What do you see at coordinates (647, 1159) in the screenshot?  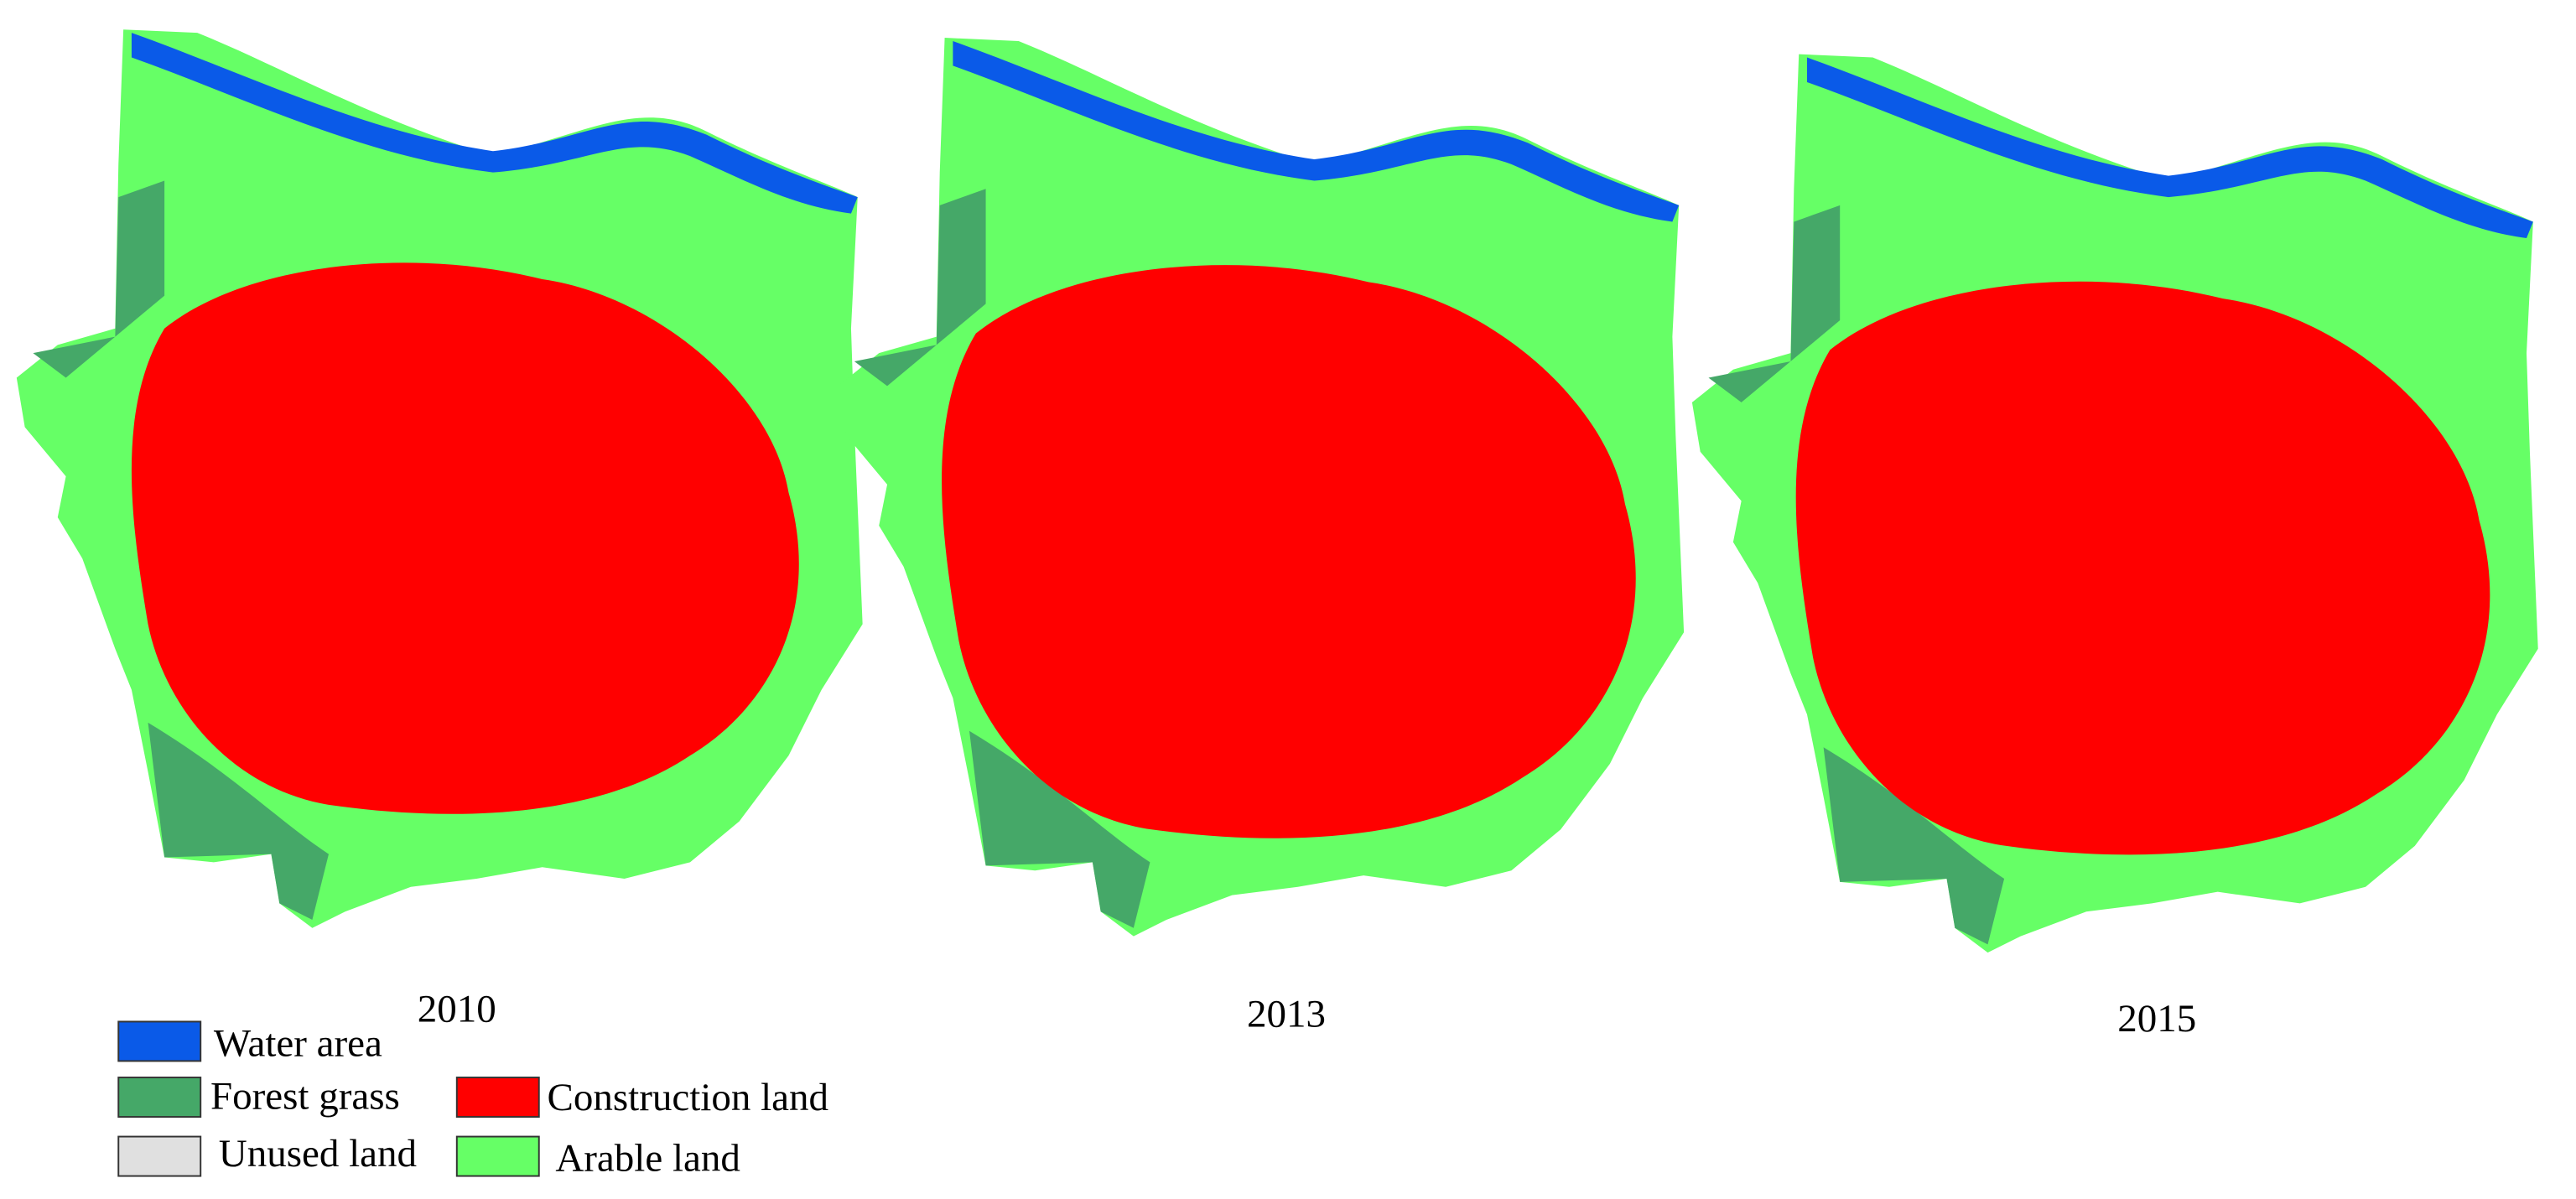 I see `legend-label: Arable land` at bounding box center [647, 1159].